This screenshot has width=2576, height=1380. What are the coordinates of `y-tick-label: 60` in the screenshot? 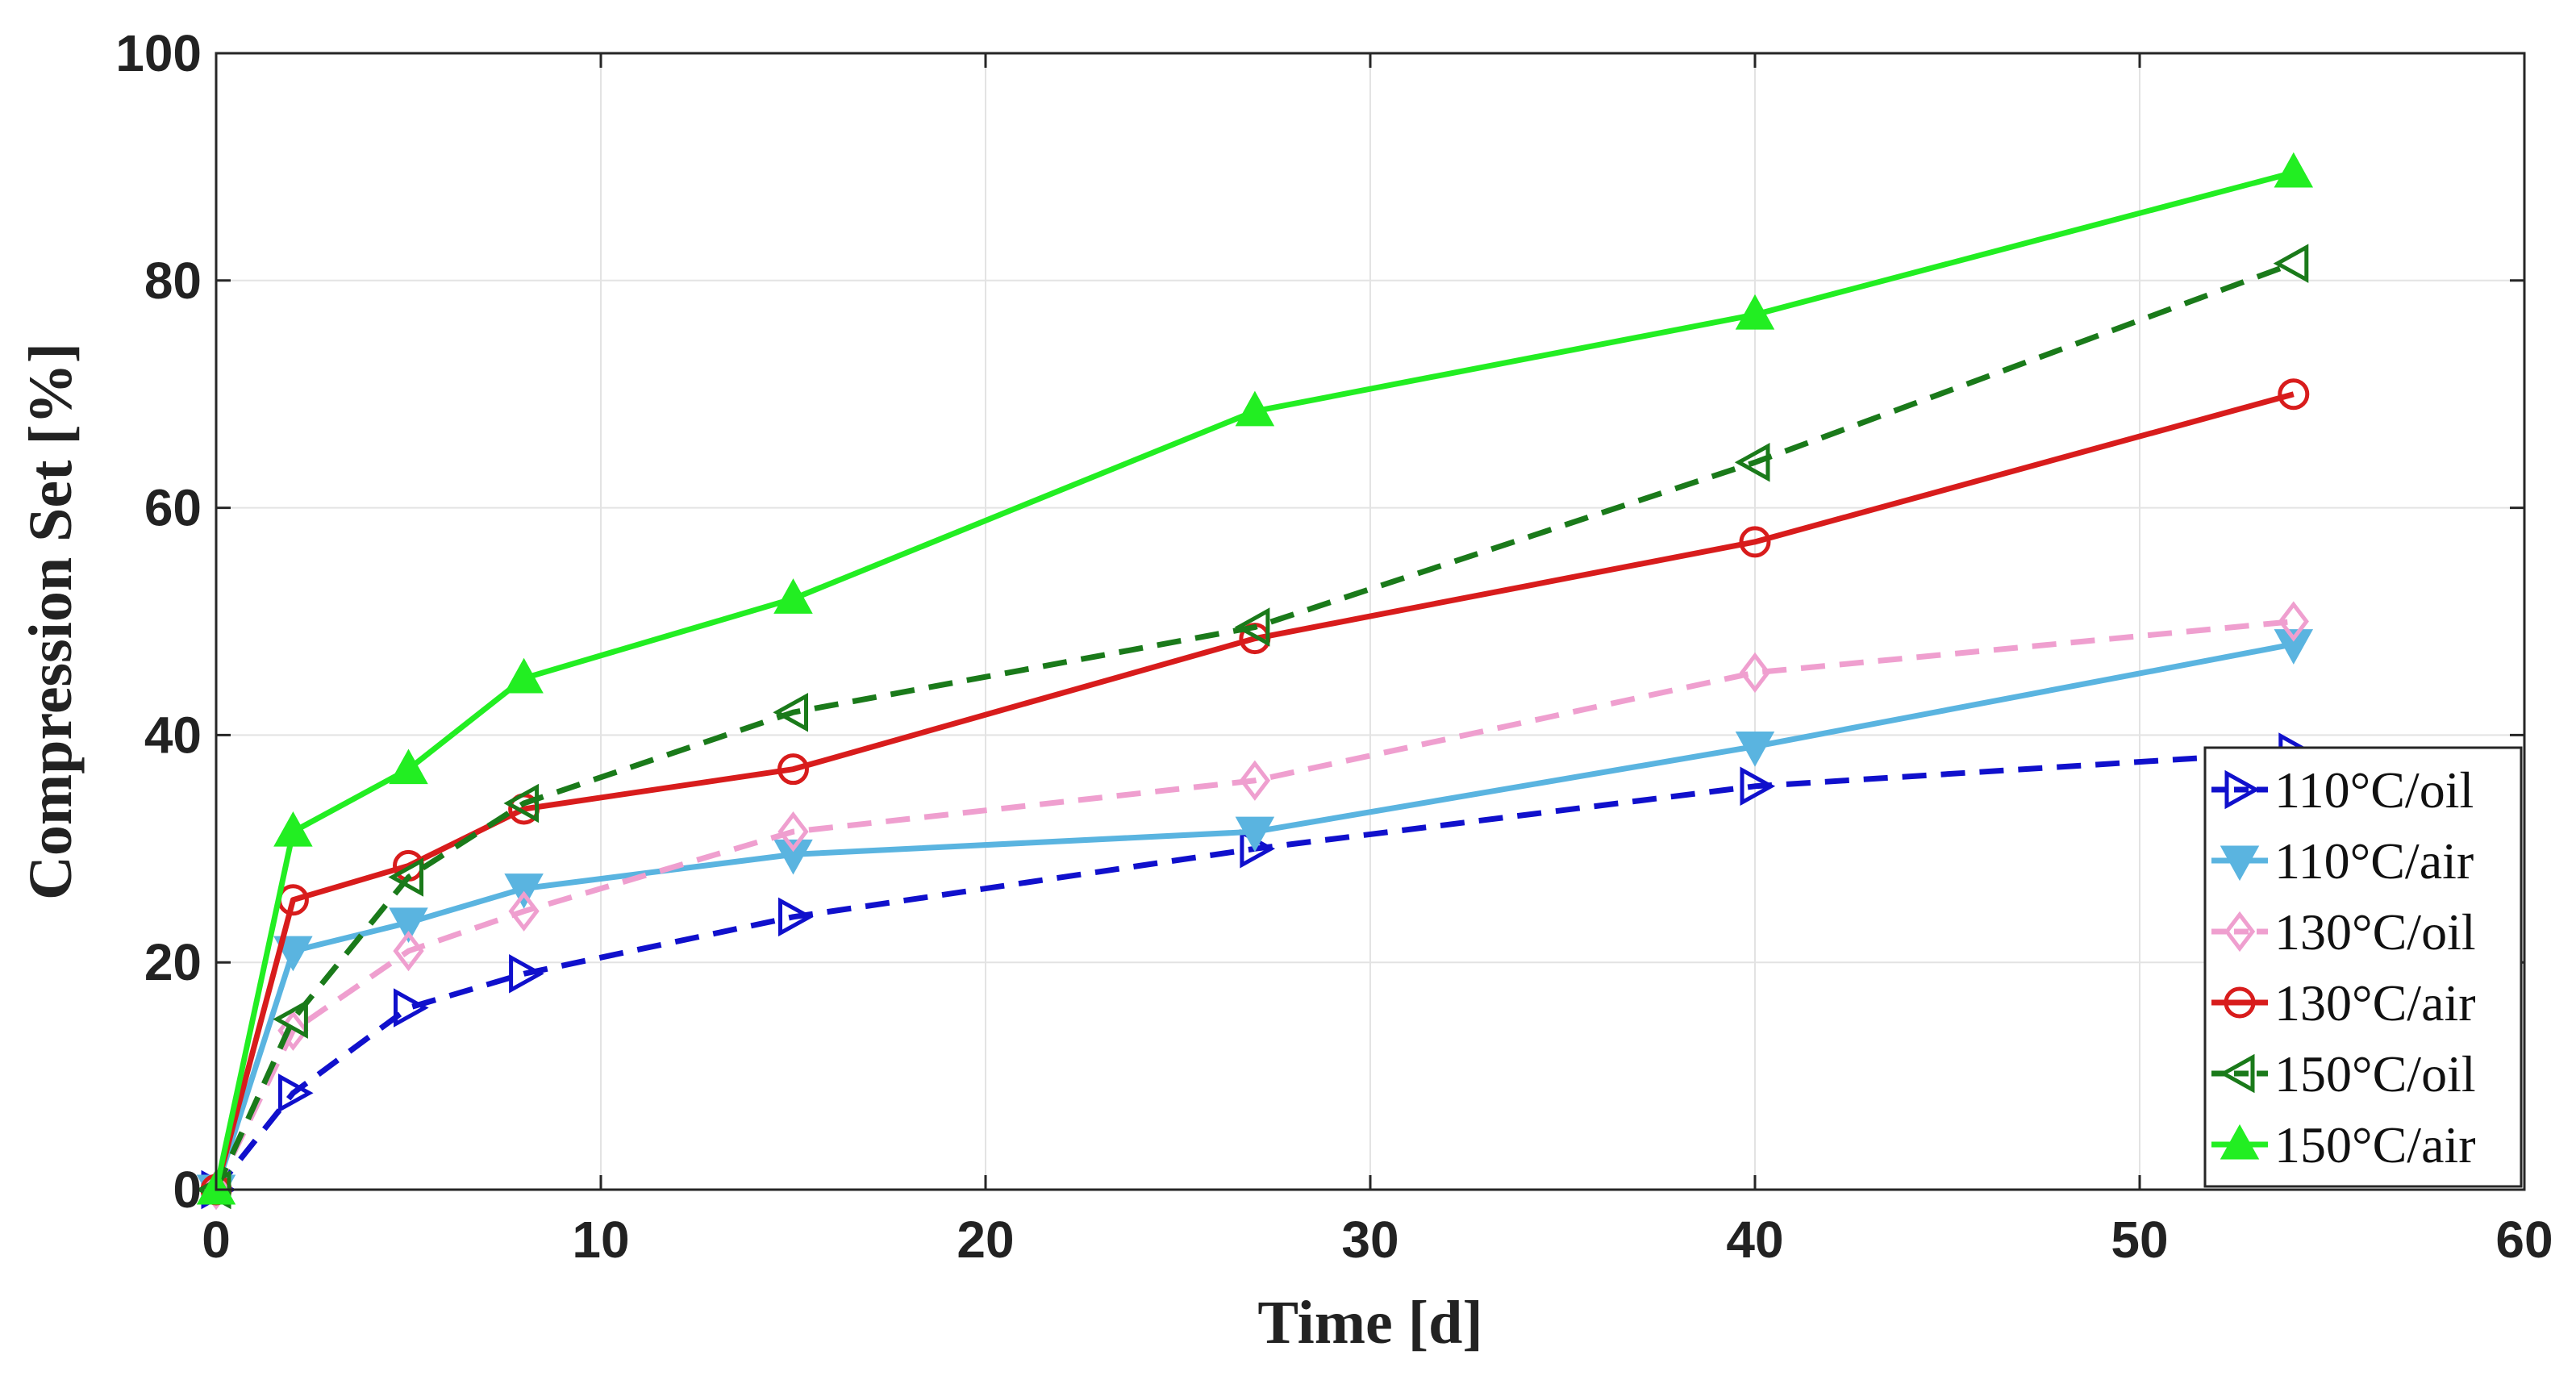 It's located at (173, 508).